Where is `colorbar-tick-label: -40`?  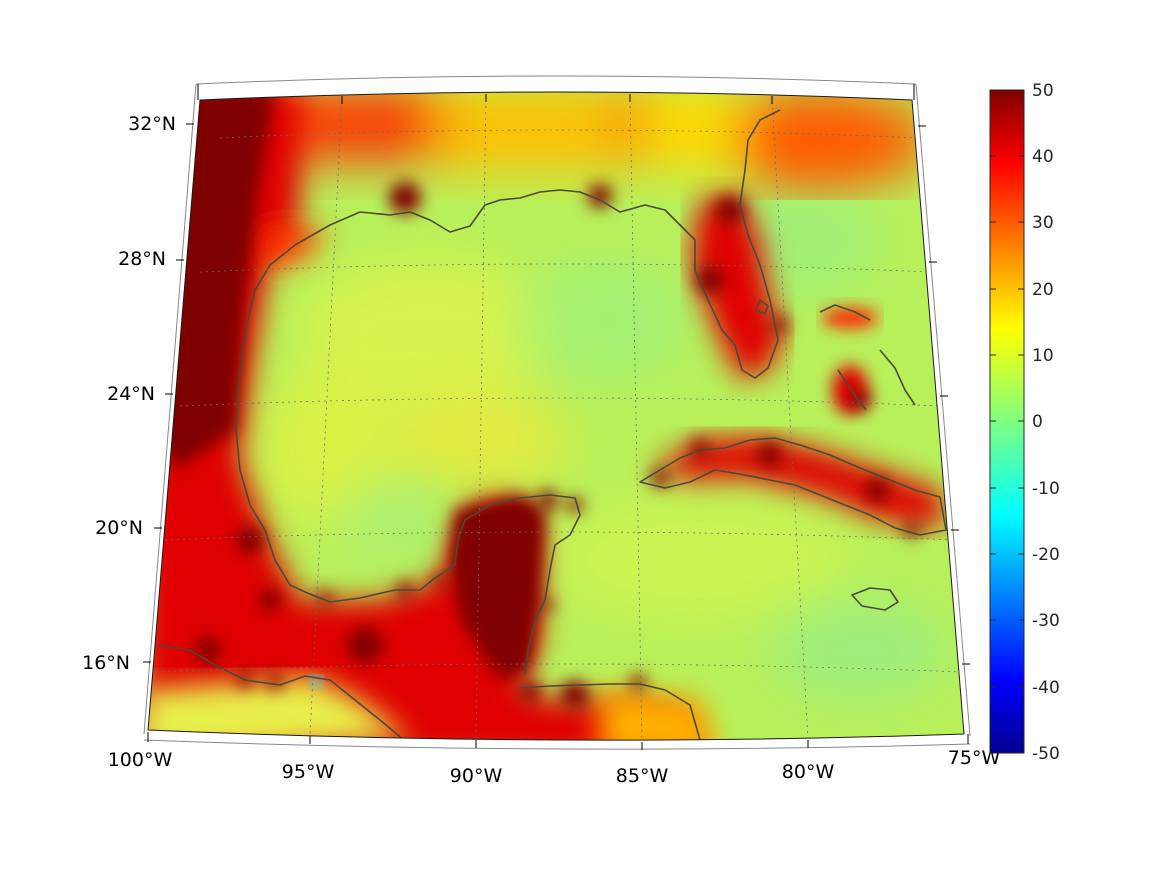 colorbar-tick-label: -40 is located at coordinates (1046, 688).